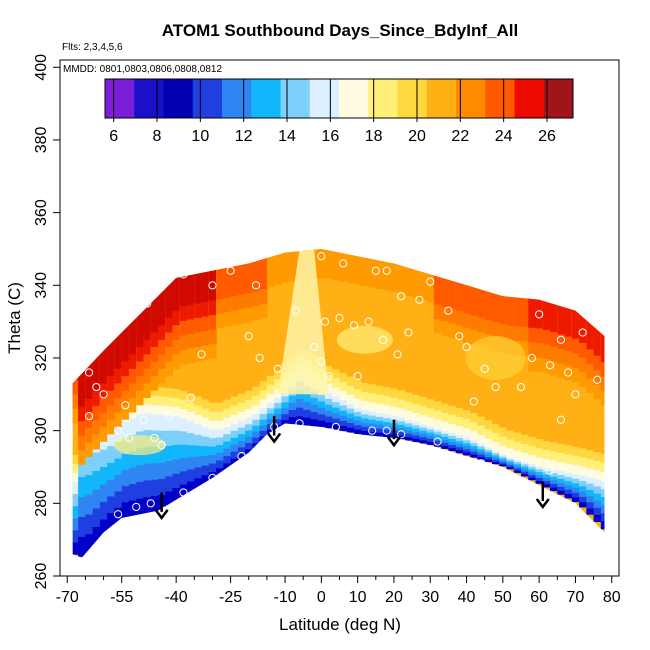 The height and width of the screenshot is (650, 650). I want to click on y-axis: 260 280 300 320 340 360 380 400, so click(47, 321).